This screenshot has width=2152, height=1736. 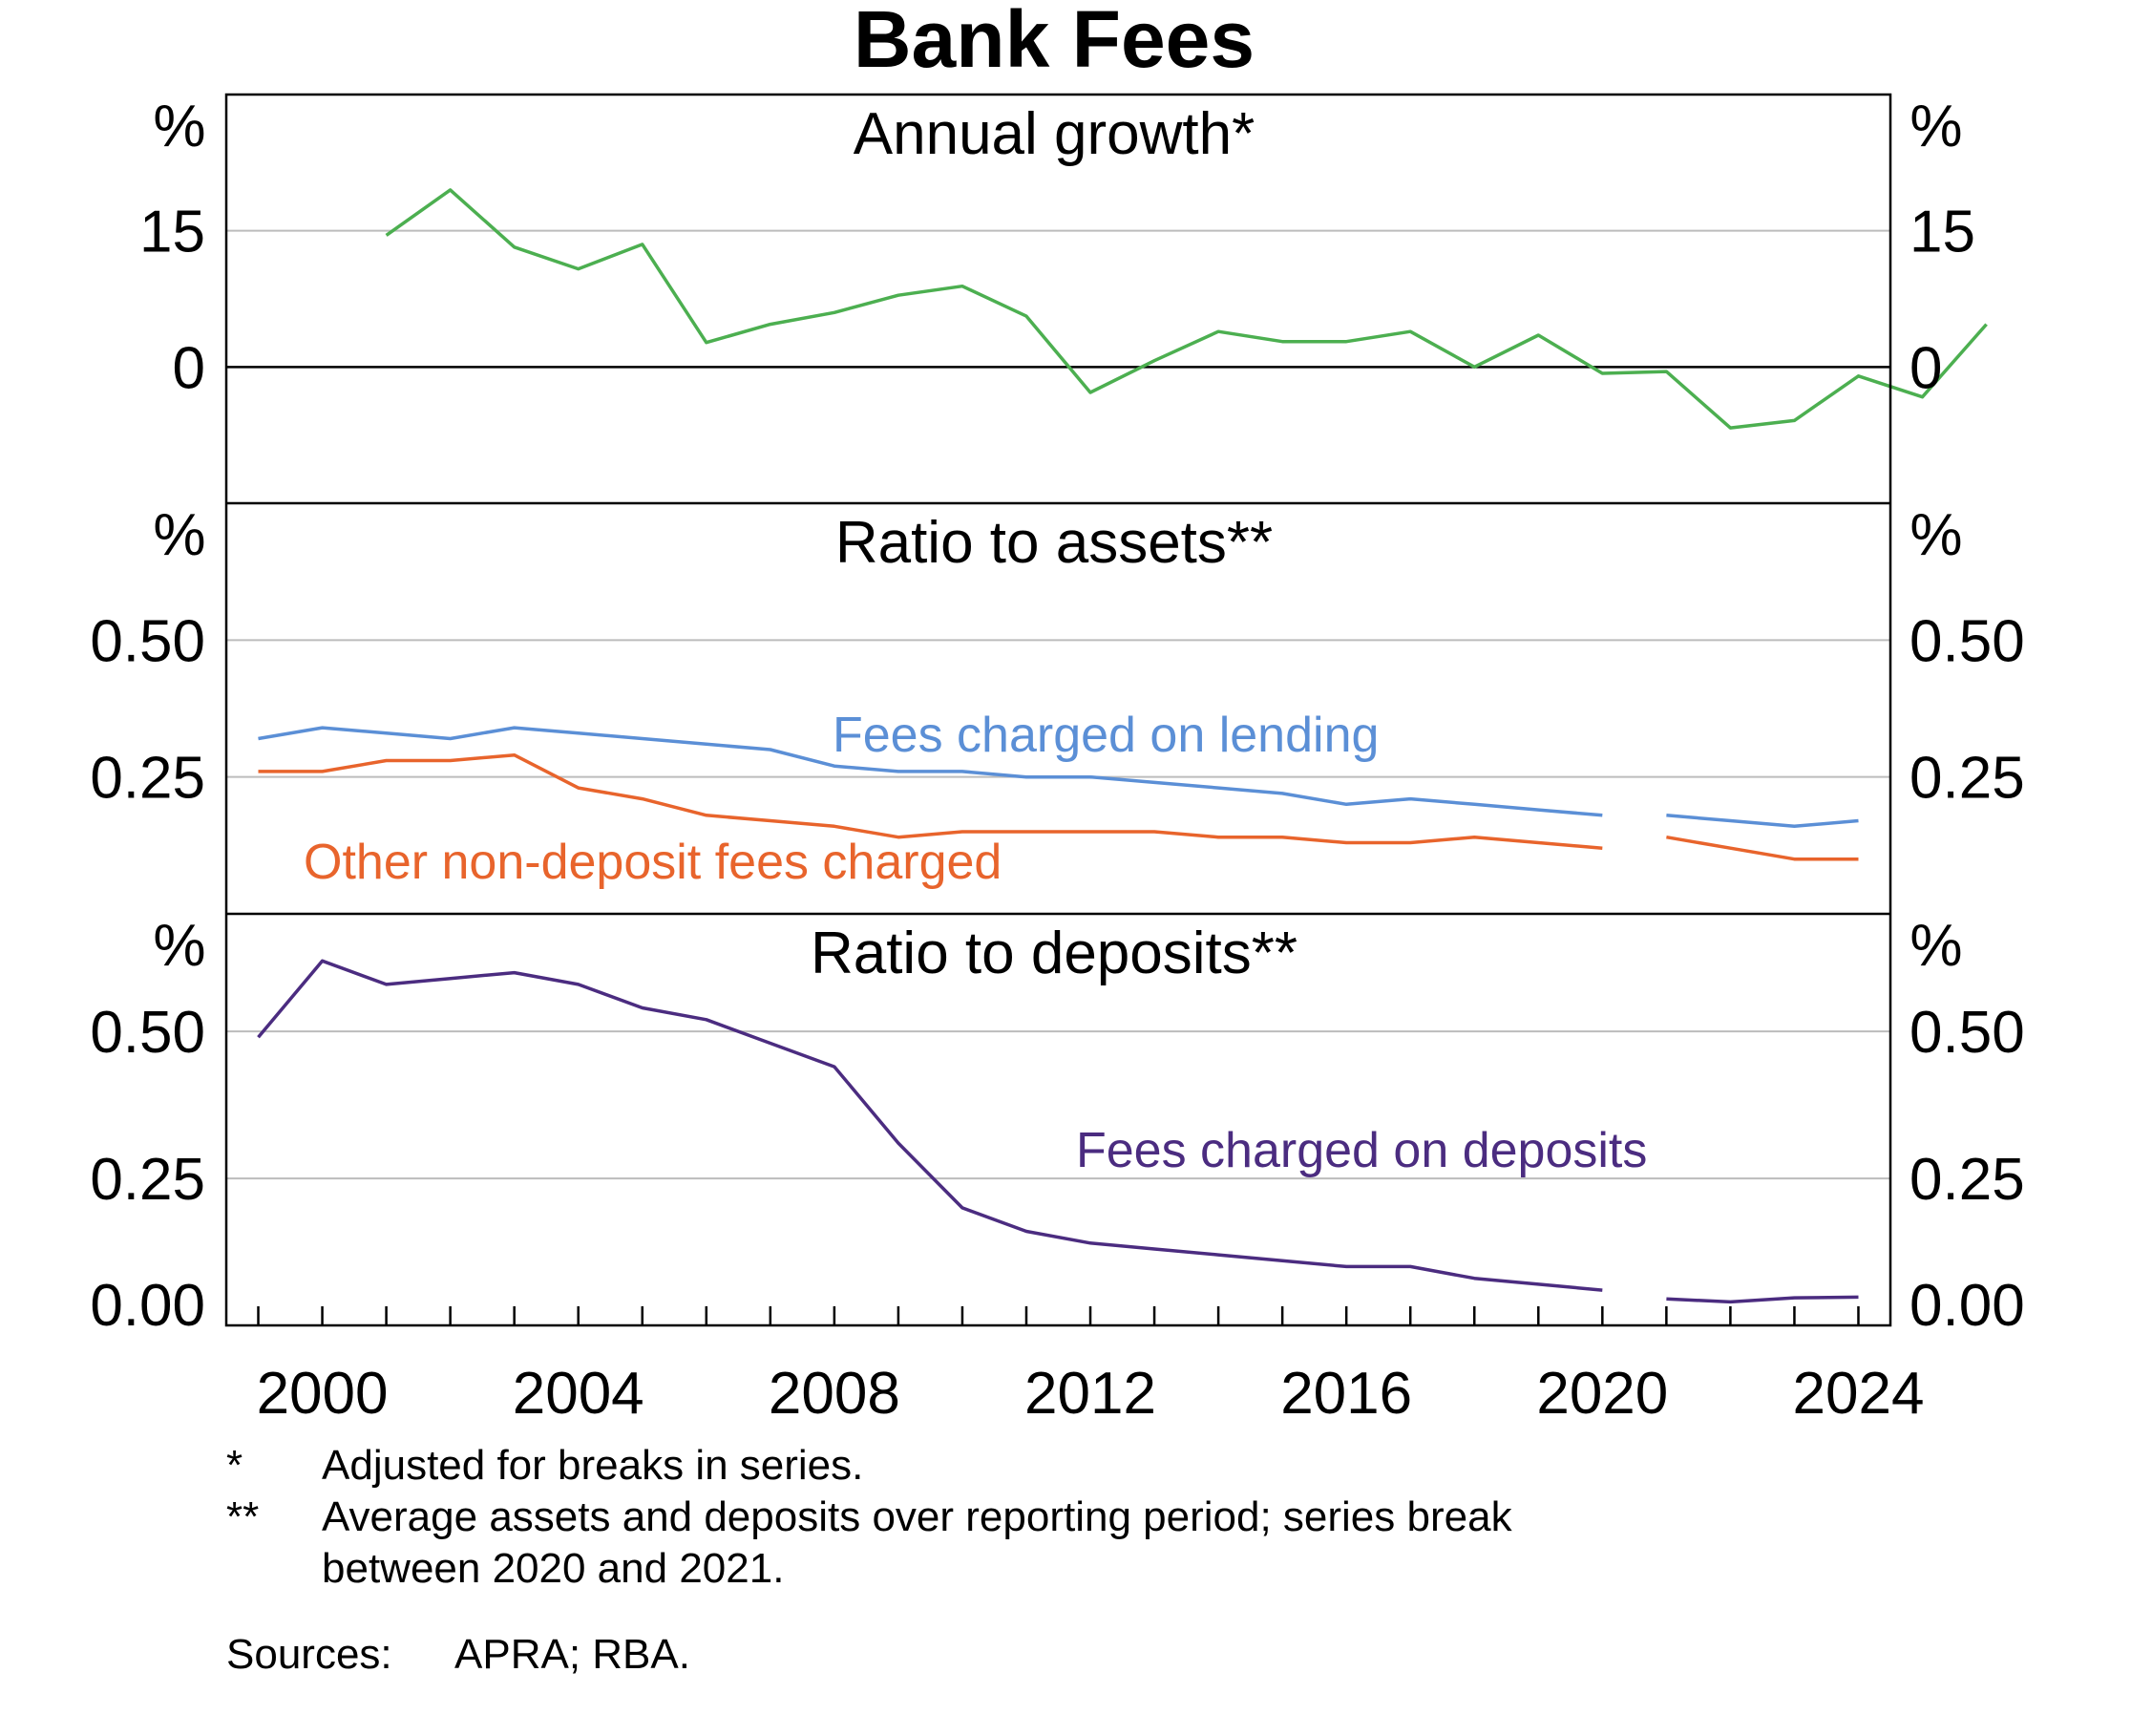 What do you see at coordinates (1054, 543) in the screenshot?
I see `panel-title-2: Ratio to assets**` at bounding box center [1054, 543].